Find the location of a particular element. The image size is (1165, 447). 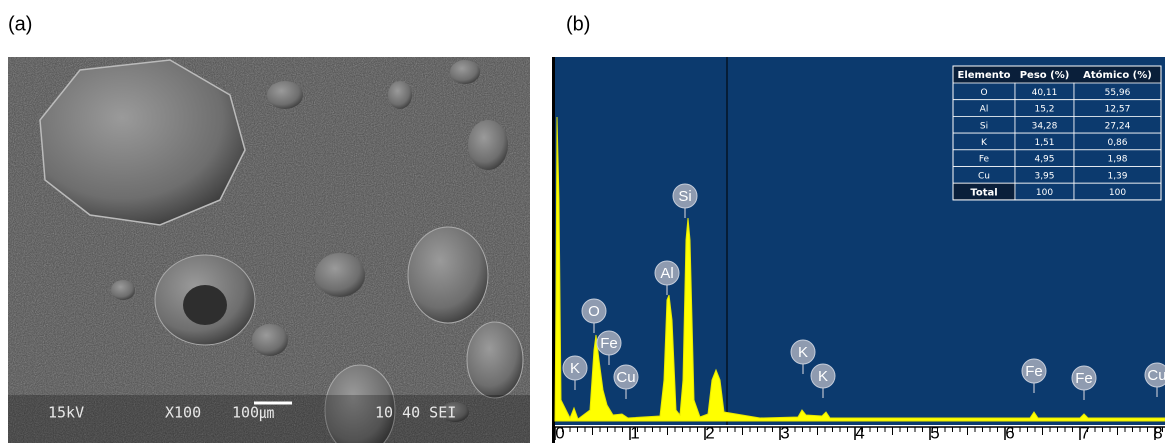

table-cell-text: 0,86 is located at coordinates (1117, 143).